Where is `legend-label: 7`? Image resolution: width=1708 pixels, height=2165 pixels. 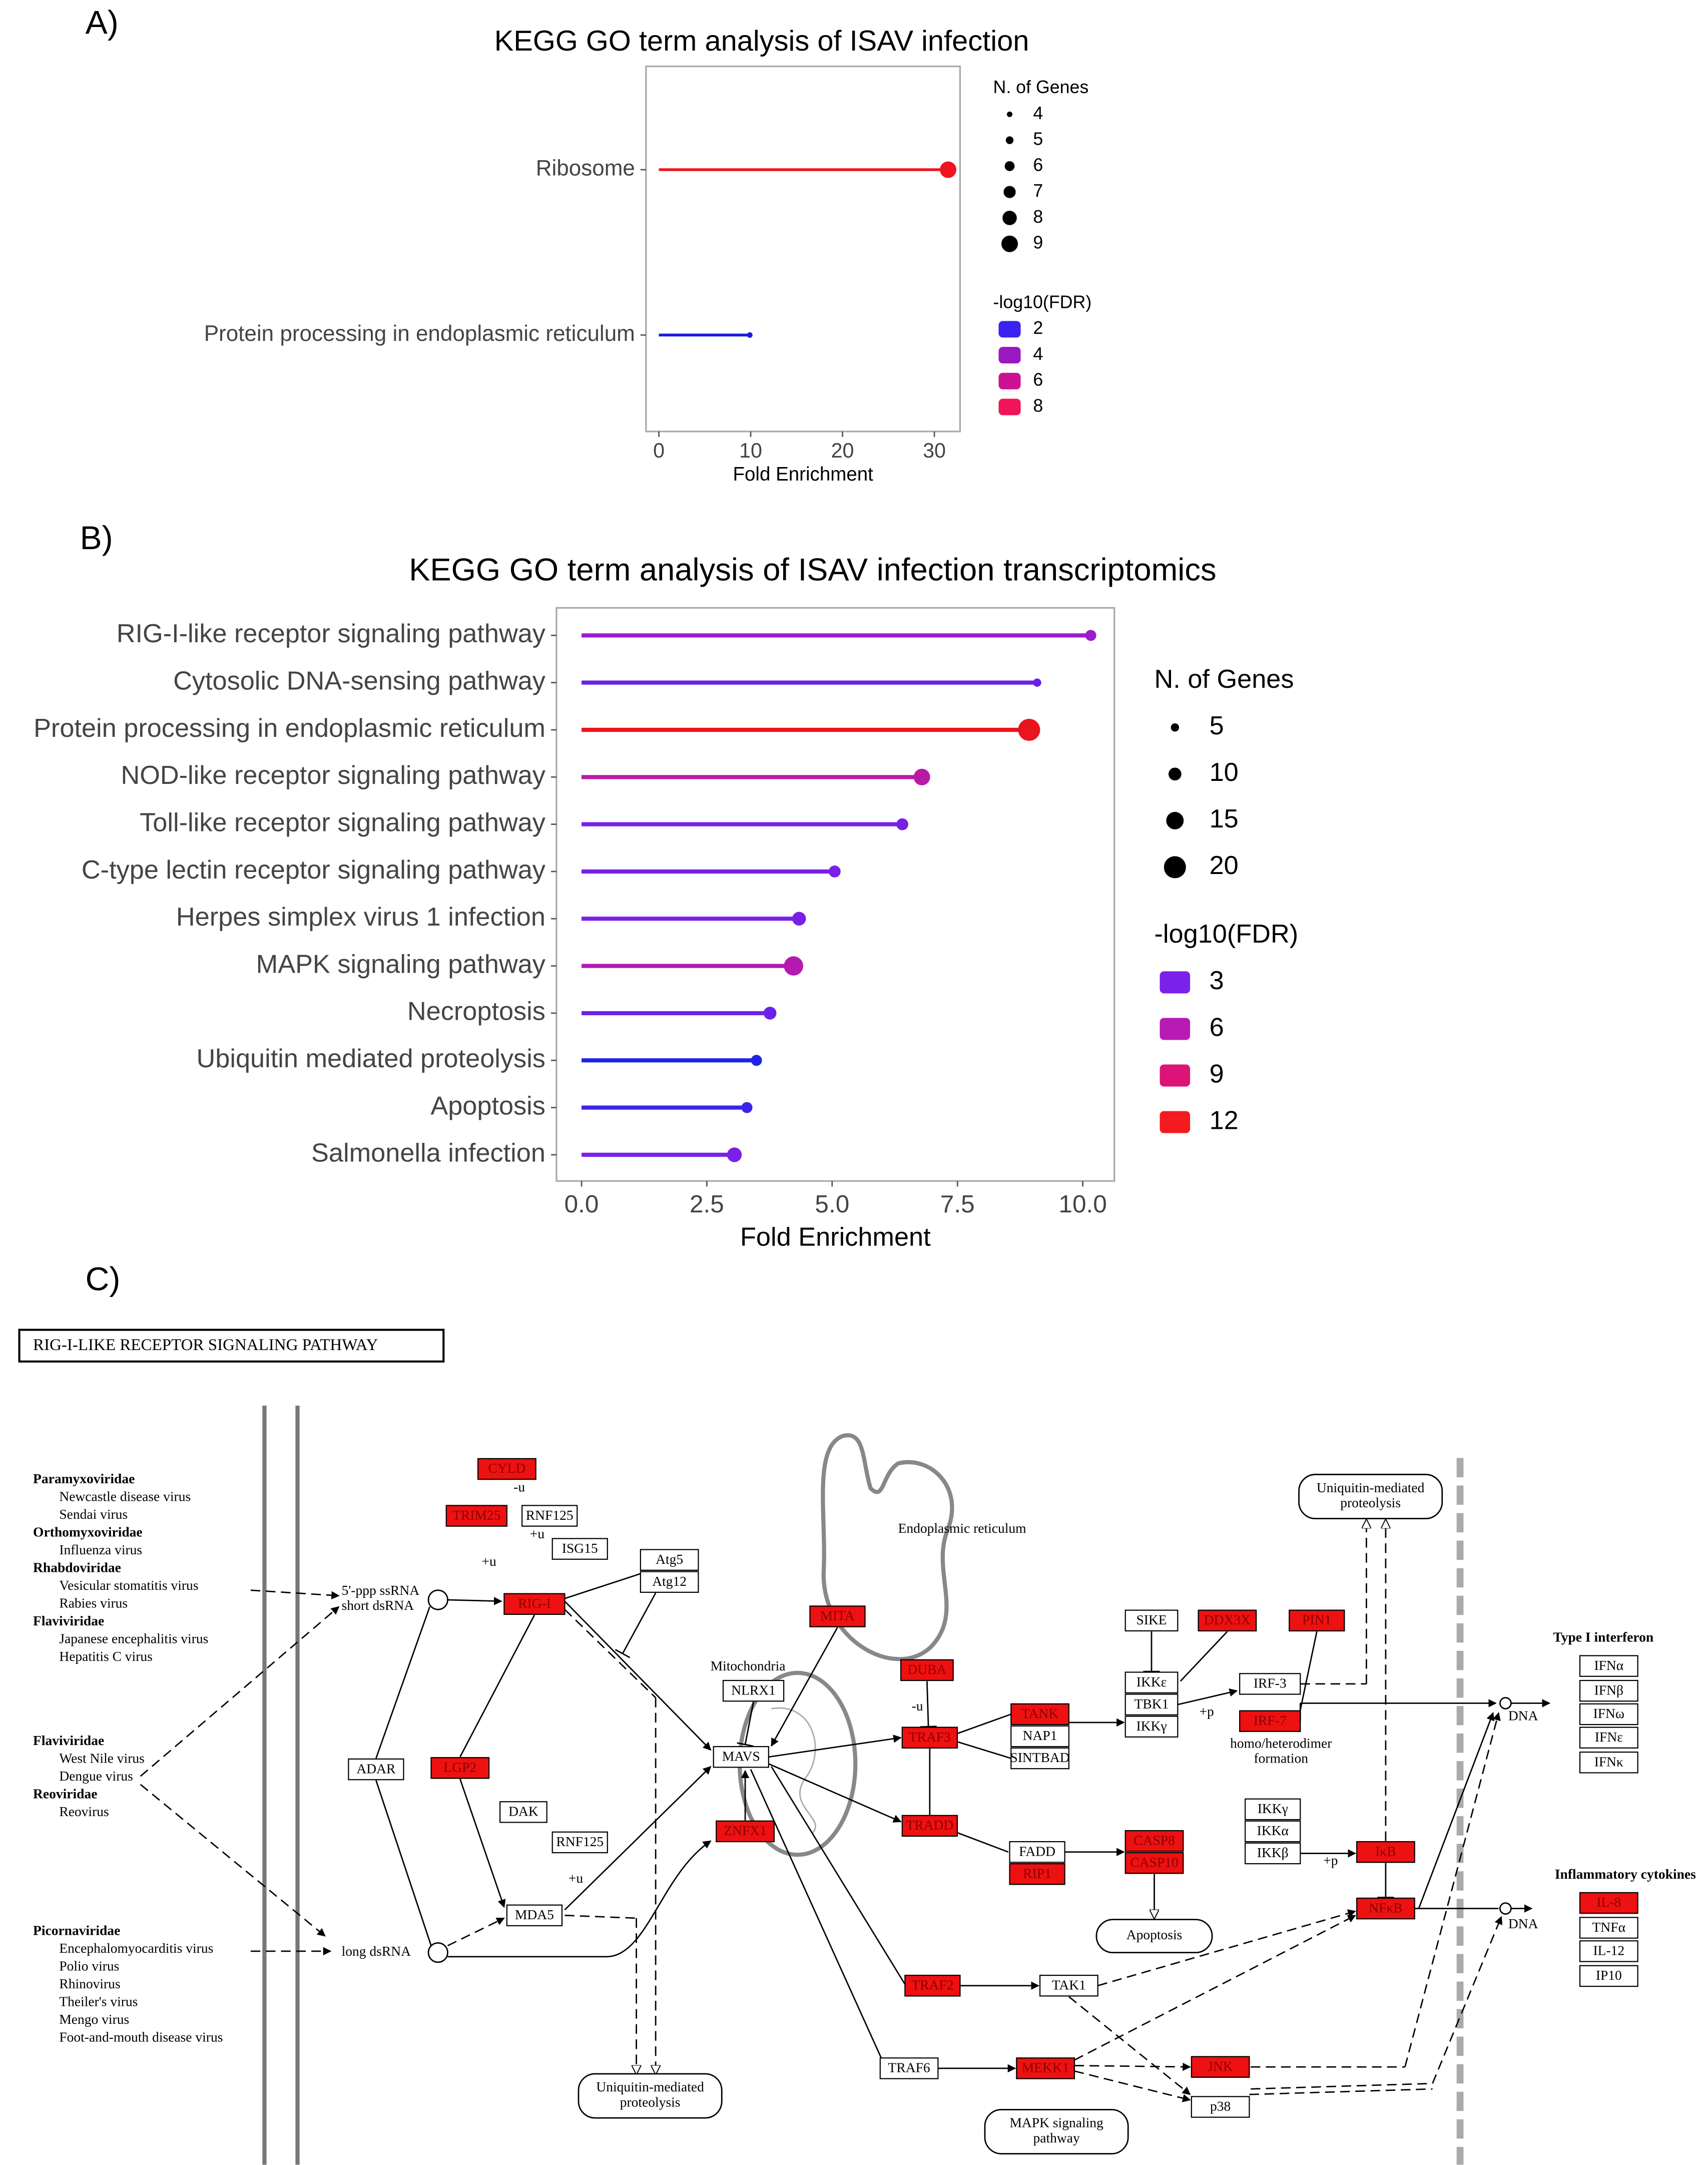 legend-label: 7 is located at coordinates (1038, 191).